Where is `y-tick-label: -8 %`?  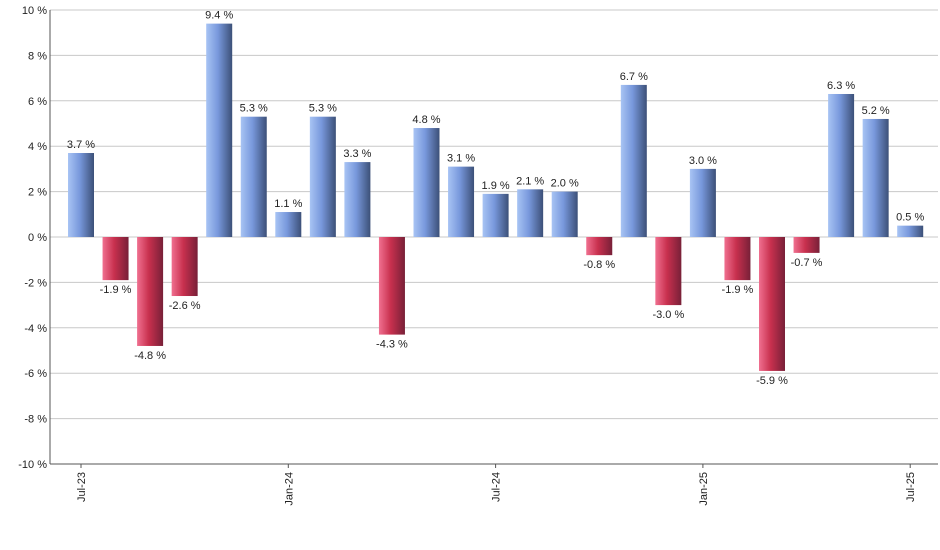
y-tick-label: -8 % is located at coordinates (35, 420).